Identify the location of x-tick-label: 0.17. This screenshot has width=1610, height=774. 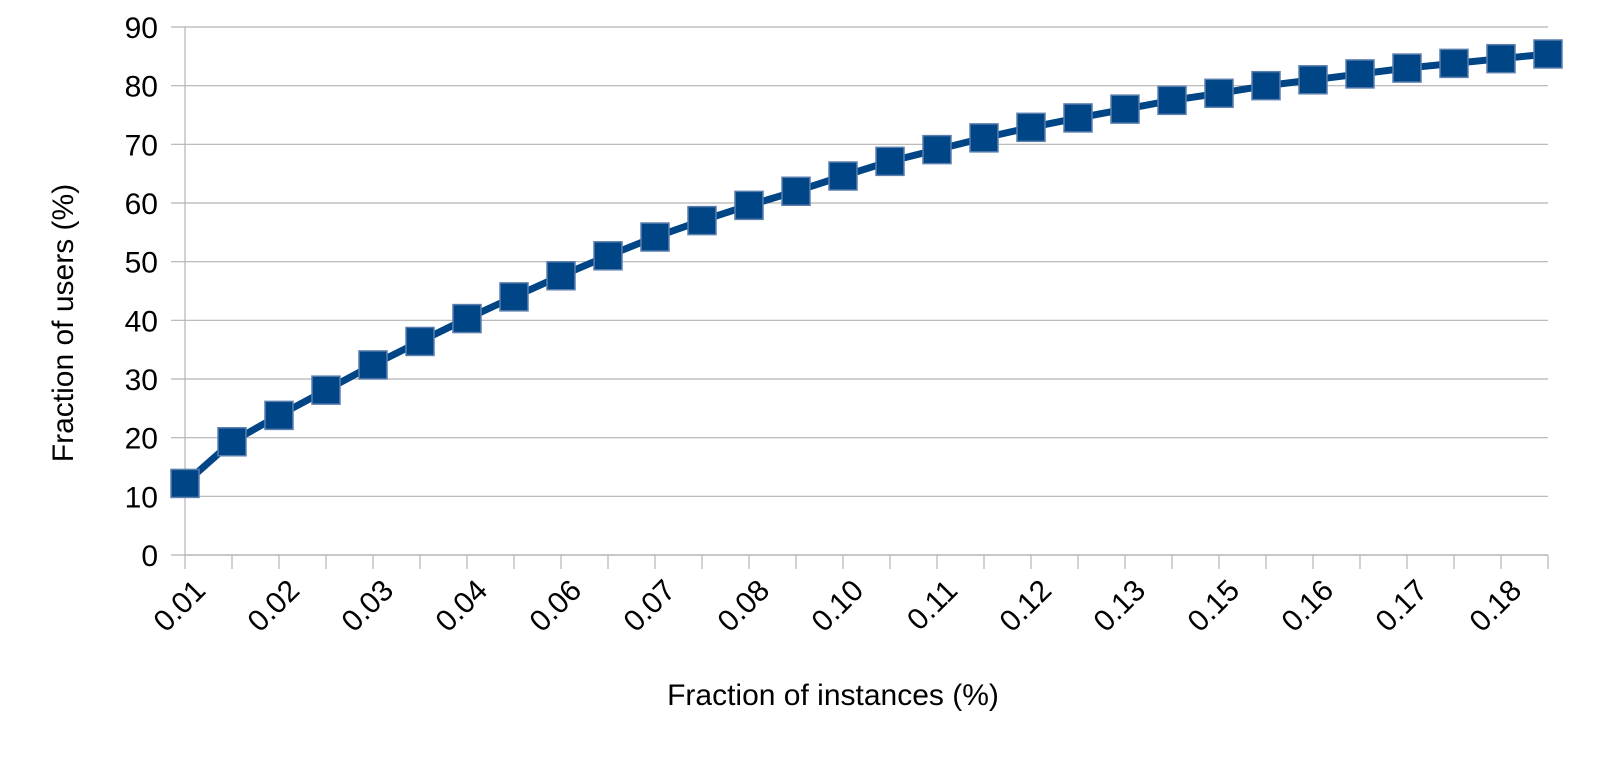
(1401, 606).